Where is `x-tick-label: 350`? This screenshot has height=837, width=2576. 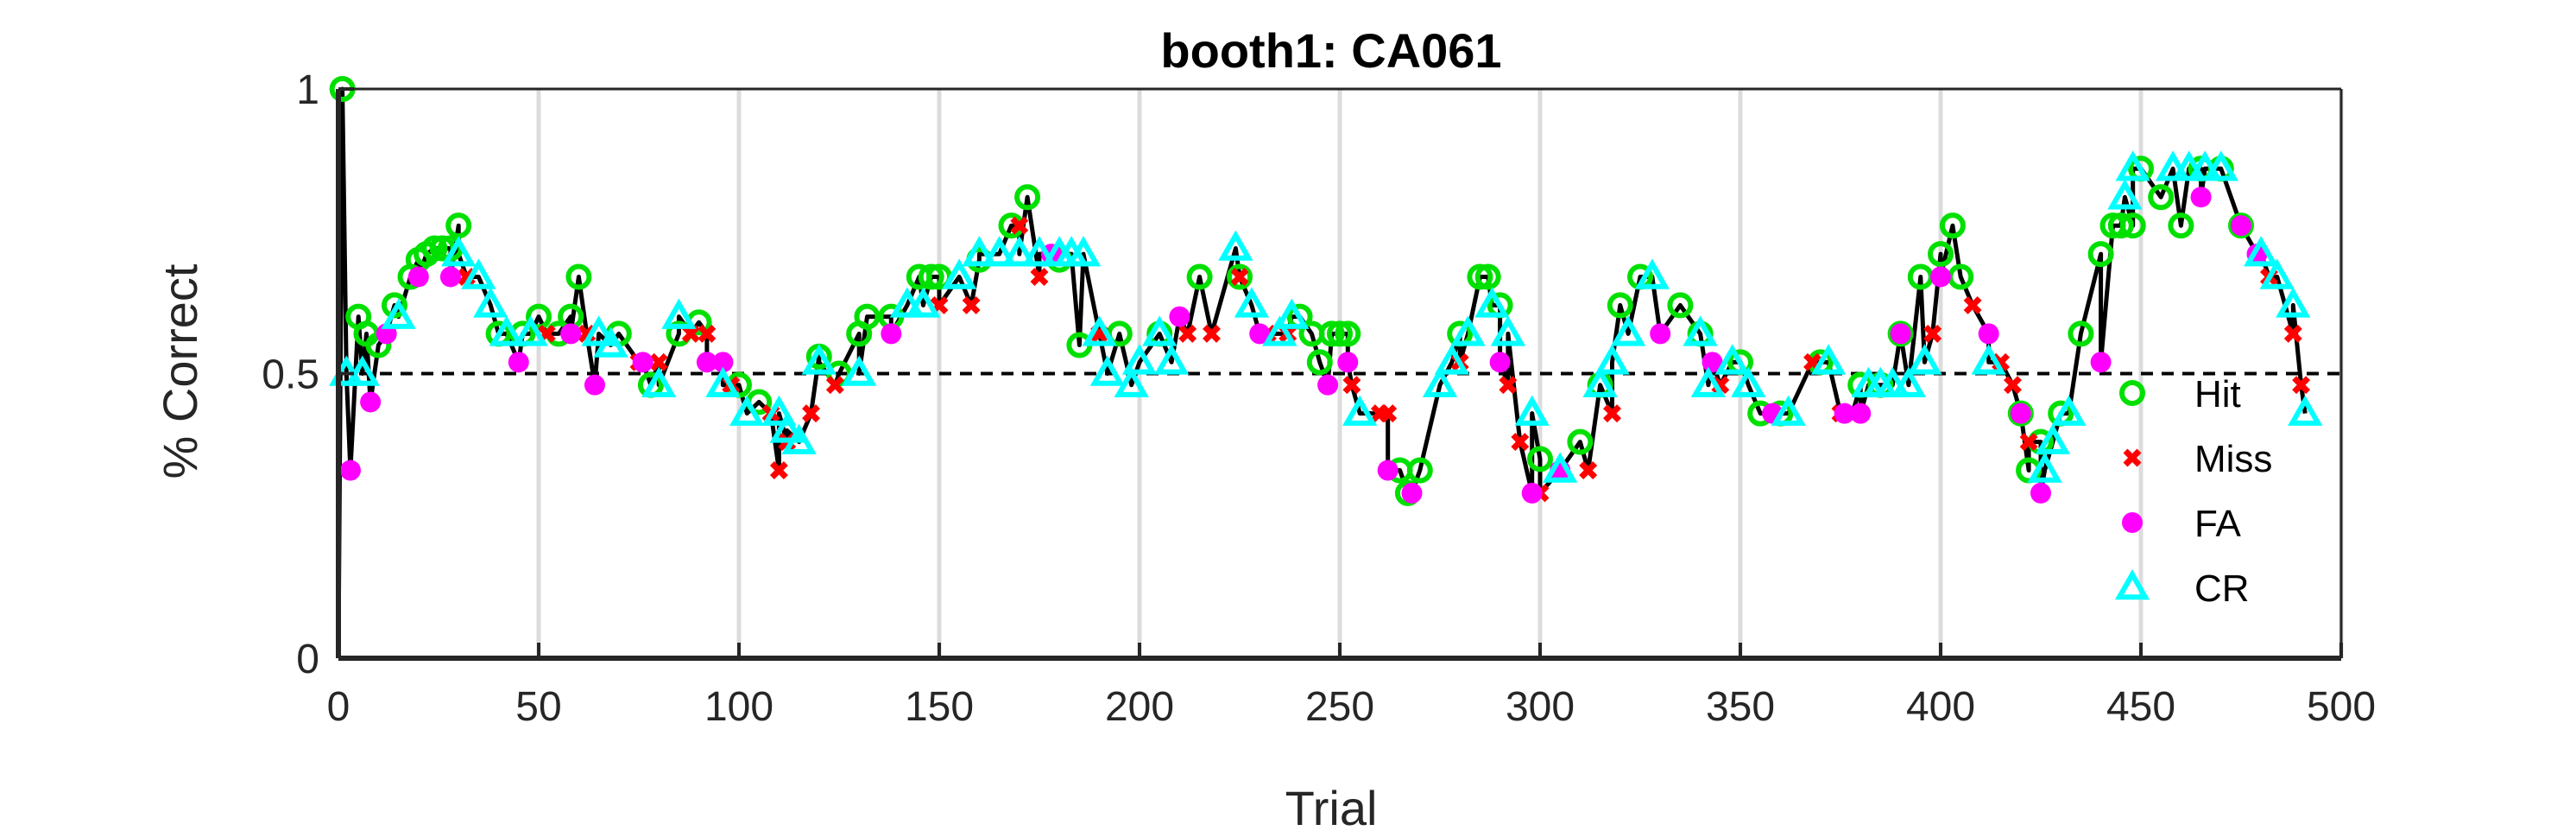 x-tick-label: 350 is located at coordinates (1740, 707).